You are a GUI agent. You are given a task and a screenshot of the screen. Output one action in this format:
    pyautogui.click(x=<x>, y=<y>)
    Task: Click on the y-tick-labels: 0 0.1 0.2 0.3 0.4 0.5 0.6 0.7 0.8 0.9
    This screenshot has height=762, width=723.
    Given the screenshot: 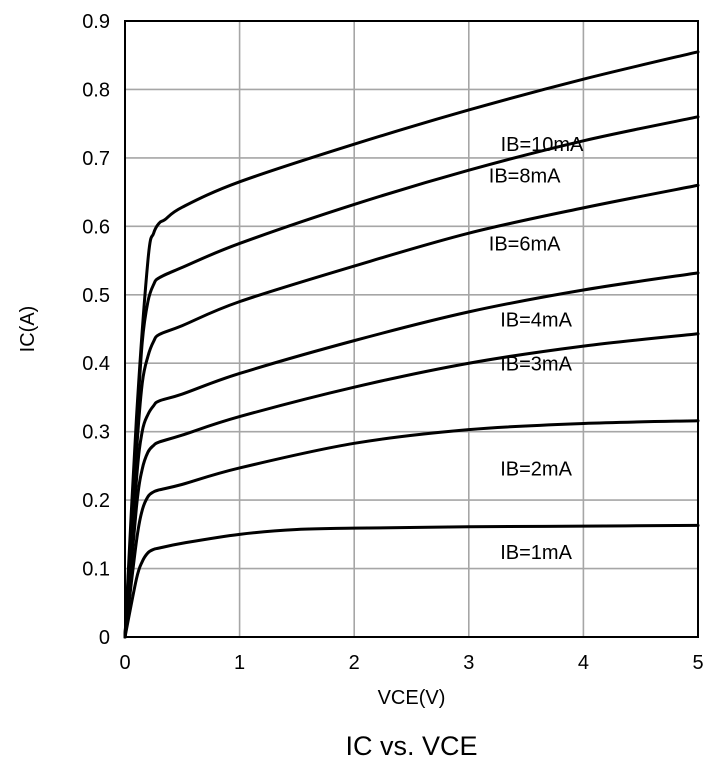 What is the action you would take?
    pyautogui.click(x=96, y=330)
    